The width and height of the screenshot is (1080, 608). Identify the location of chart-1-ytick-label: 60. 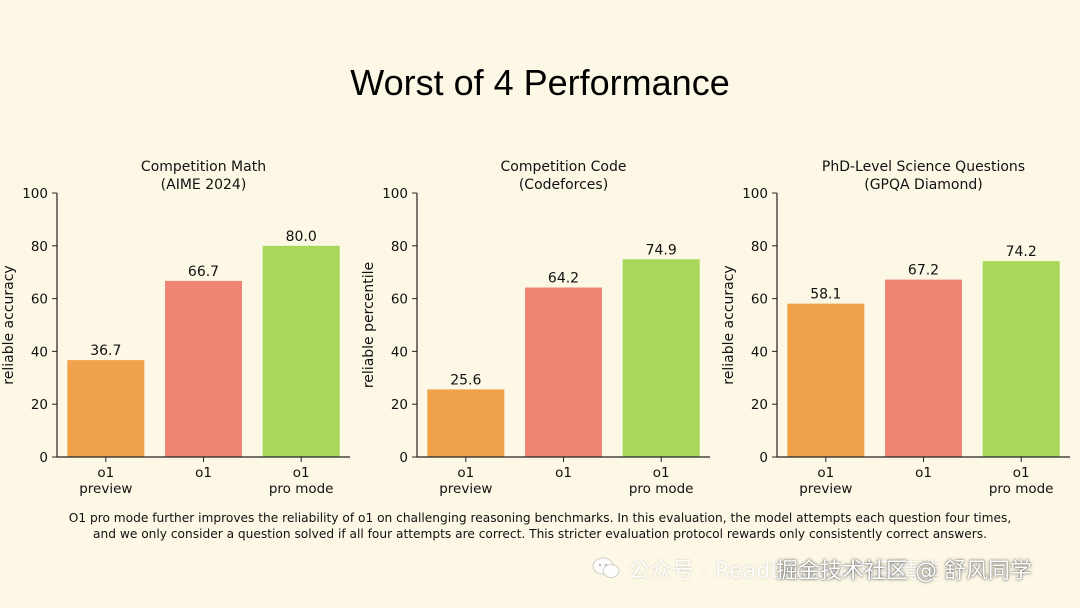
(39, 300).